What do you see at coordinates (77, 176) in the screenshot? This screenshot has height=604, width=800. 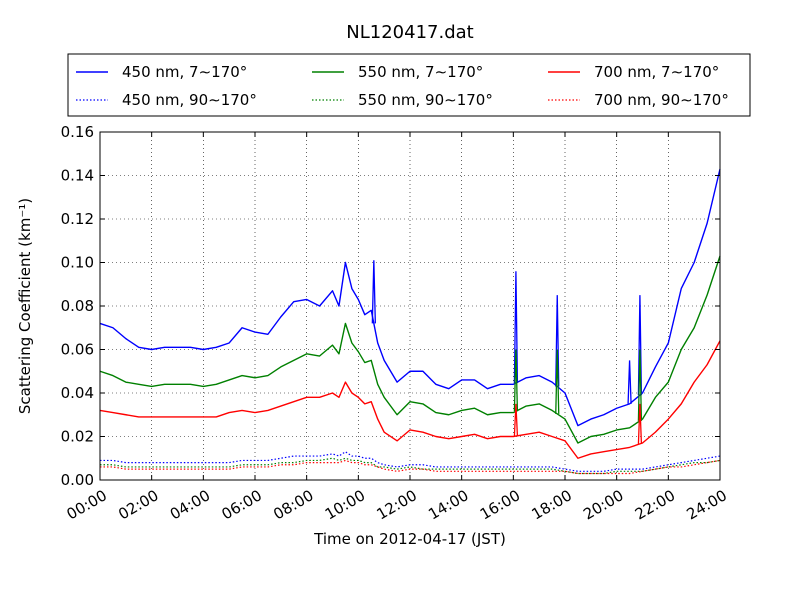 I see `y-tick-label: 0.14` at bounding box center [77, 176].